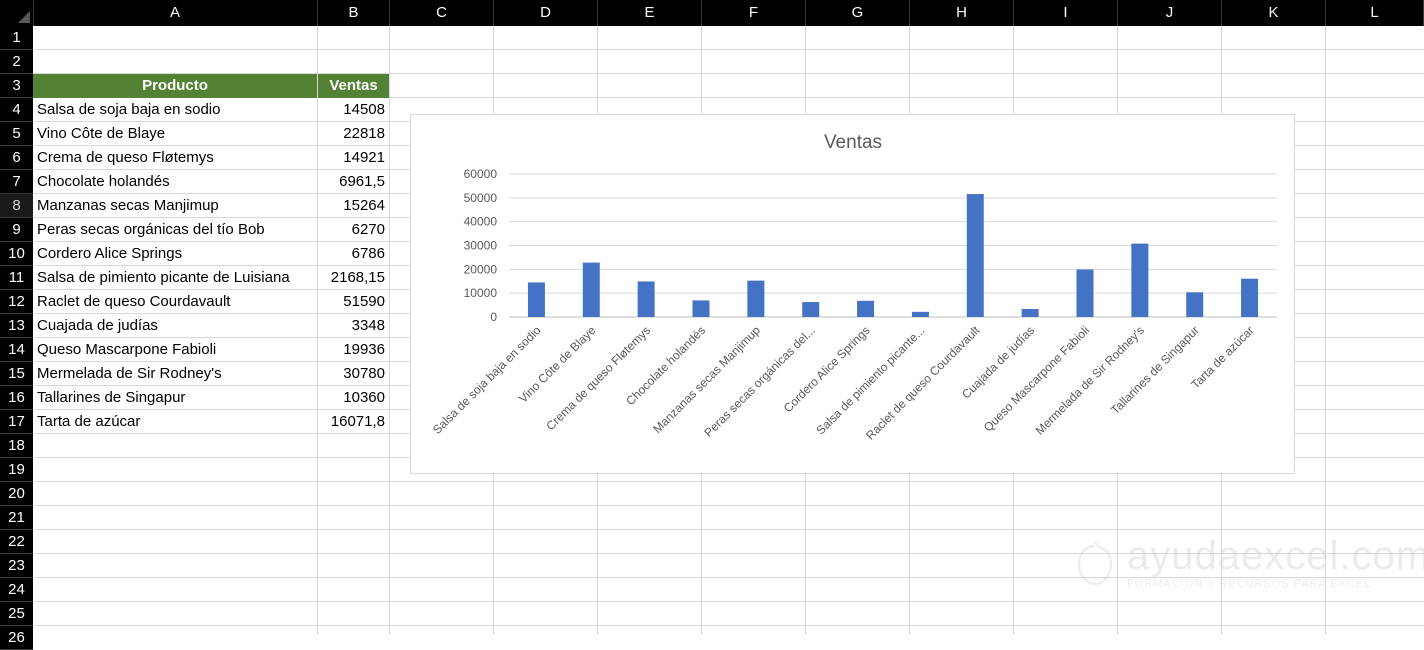 This screenshot has width=1424, height=650. Describe the element at coordinates (101, 133) in the screenshot. I see `cell-producto: Vino Côte de Blaye` at that location.